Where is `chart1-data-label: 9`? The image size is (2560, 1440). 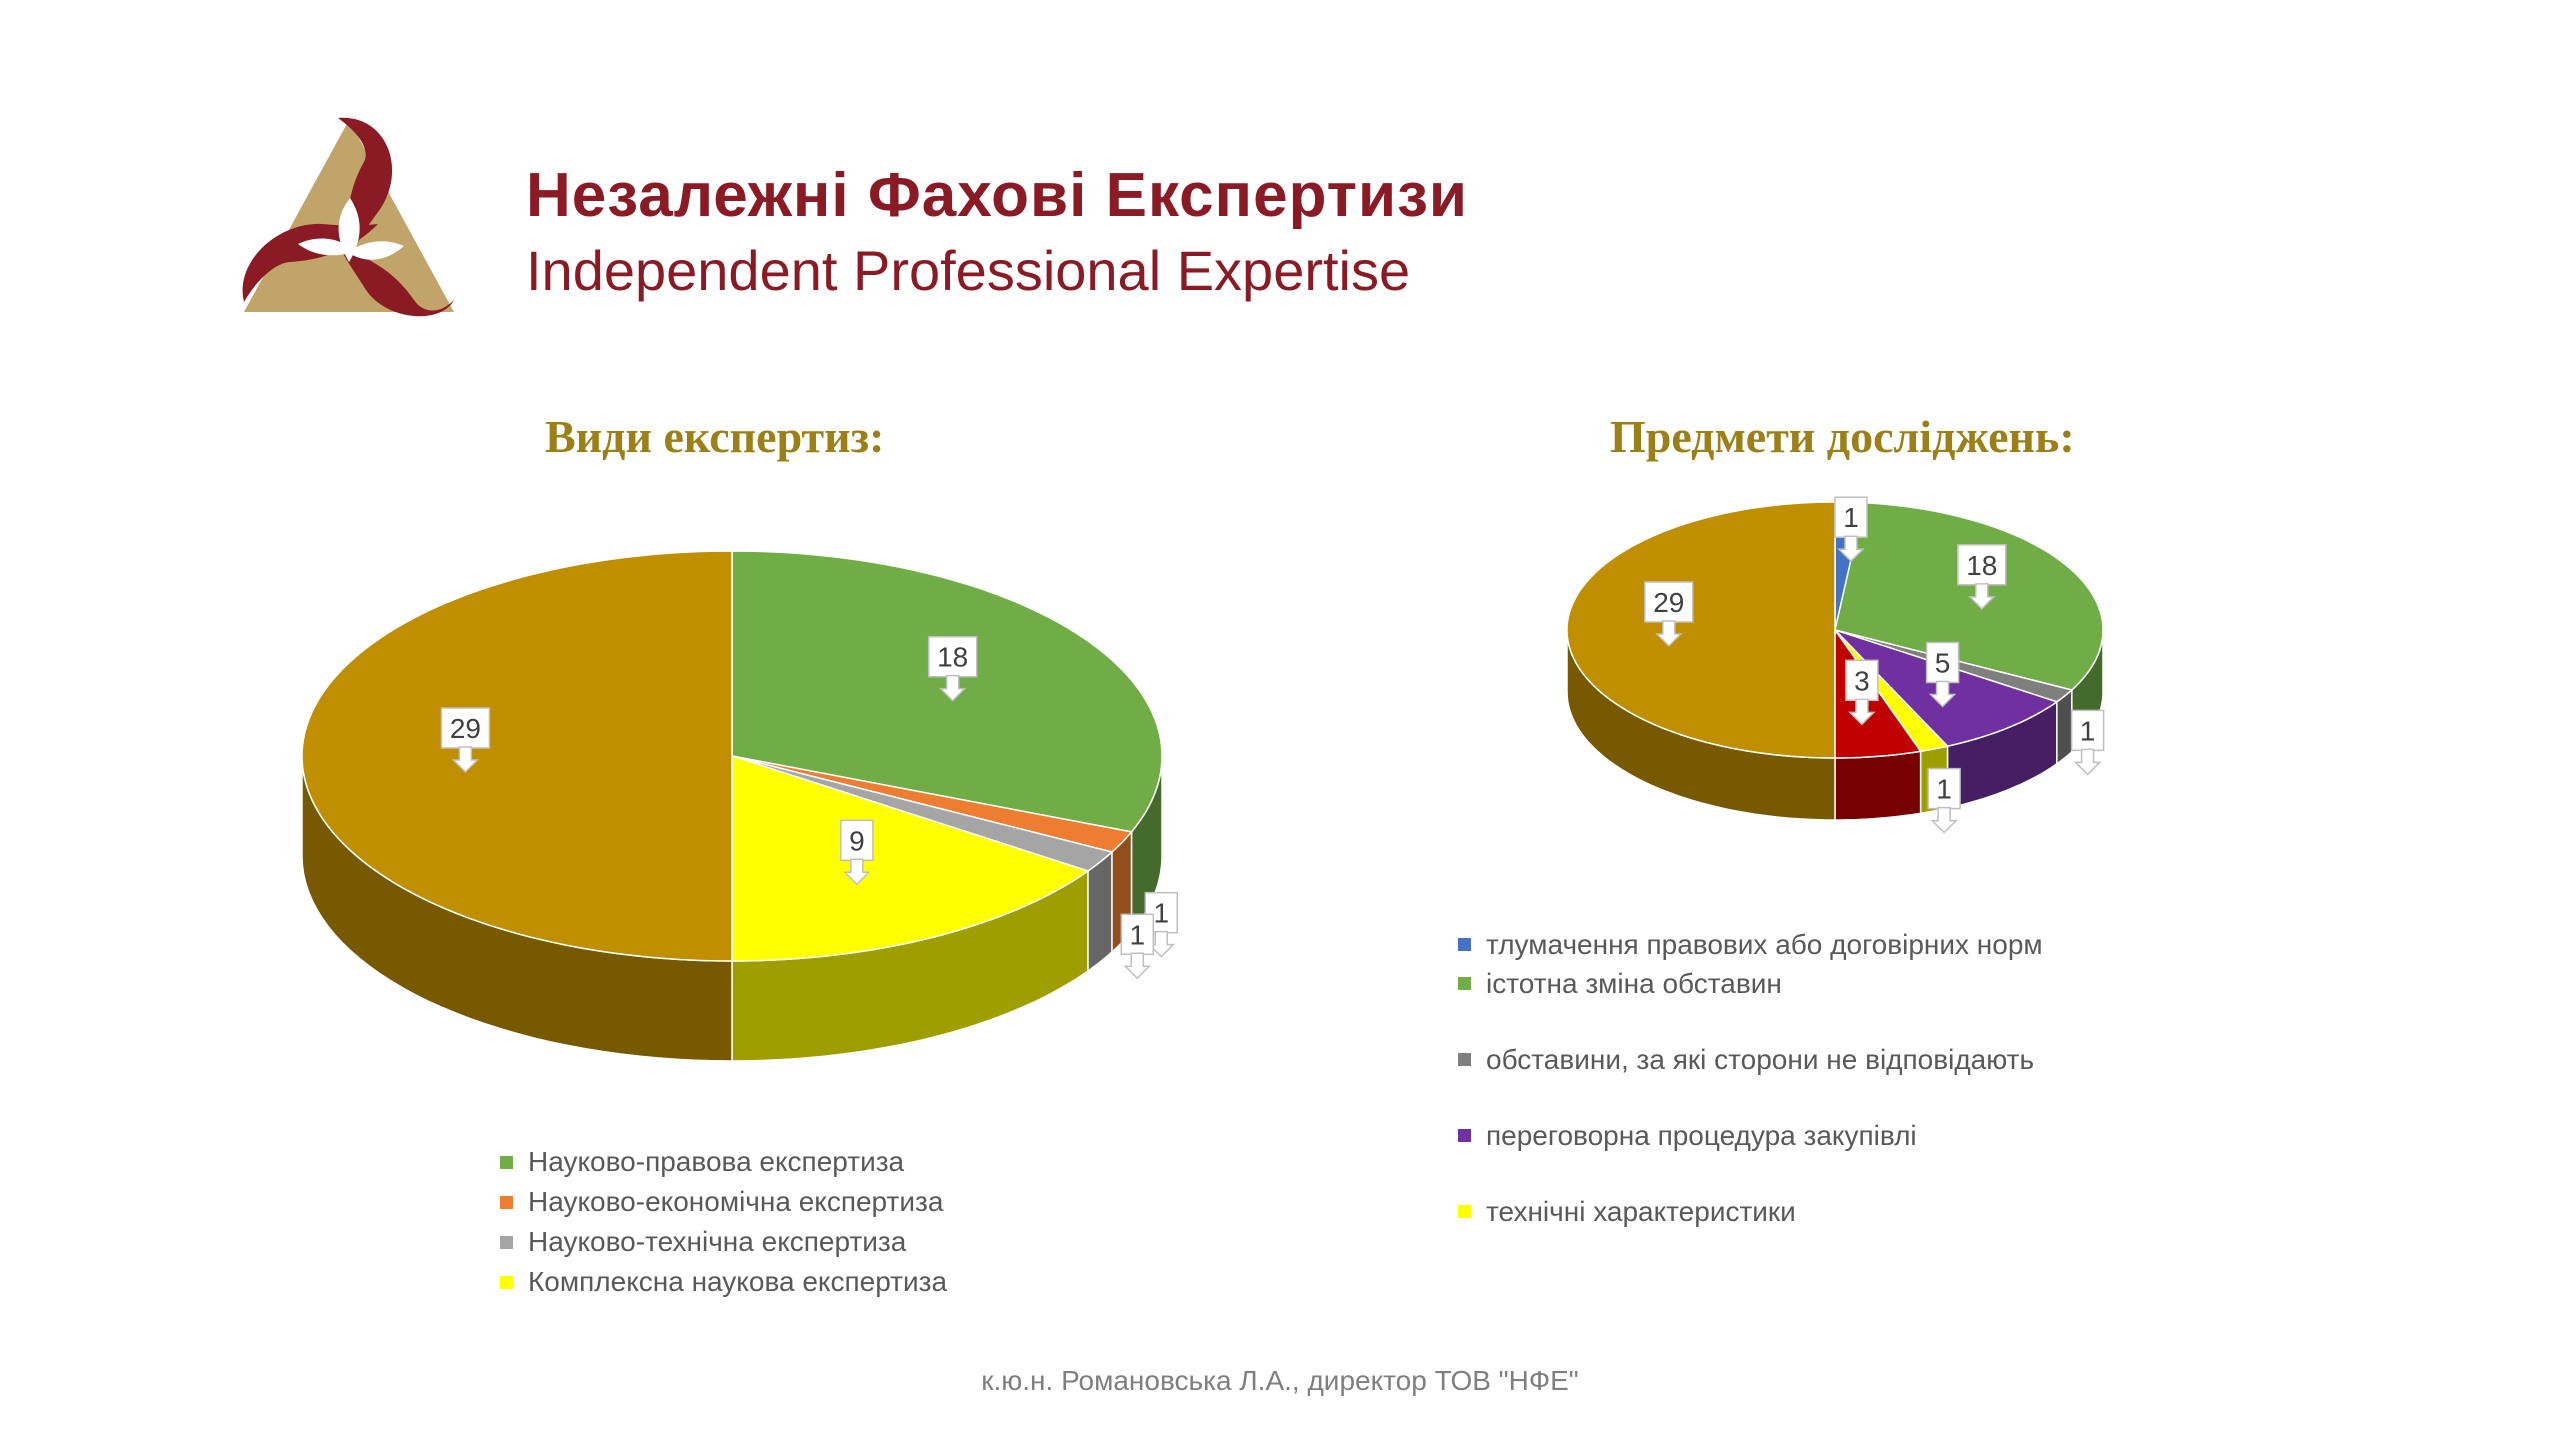
chart1-data-label: 9 is located at coordinates (857, 852).